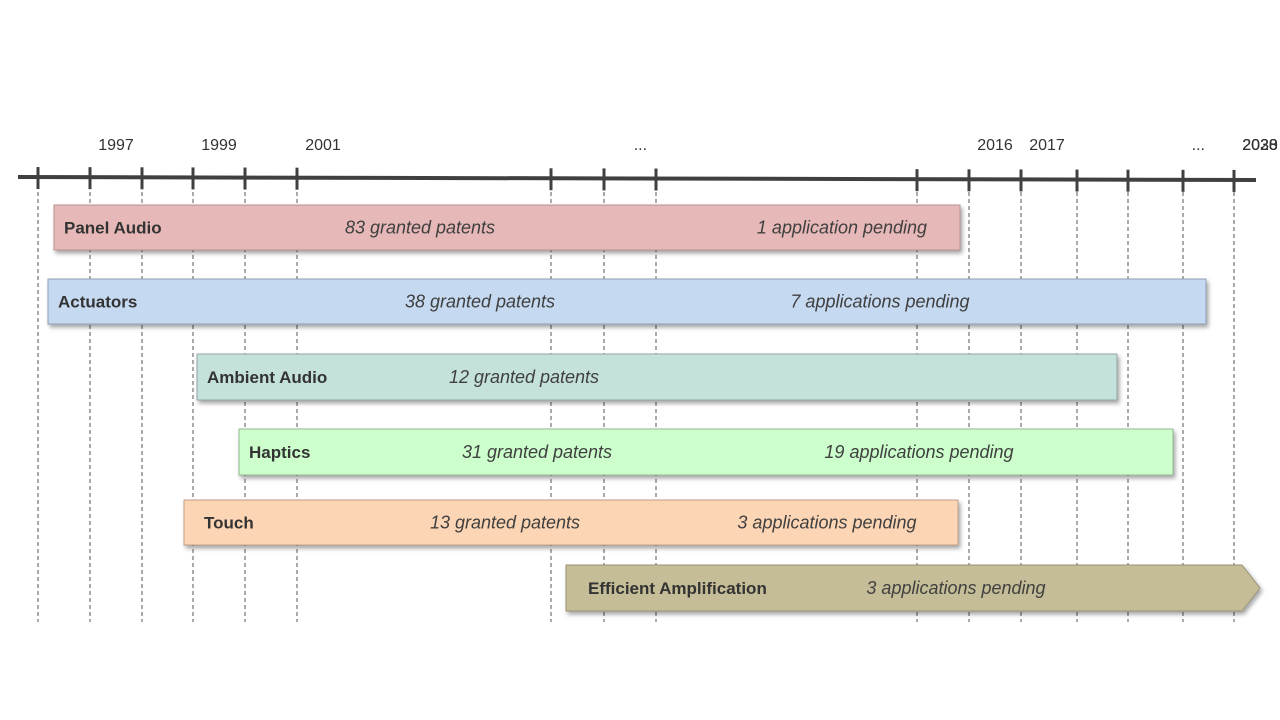 The image size is (1280, 720). I want to click on year-label: 2017, so click(1047, 145).